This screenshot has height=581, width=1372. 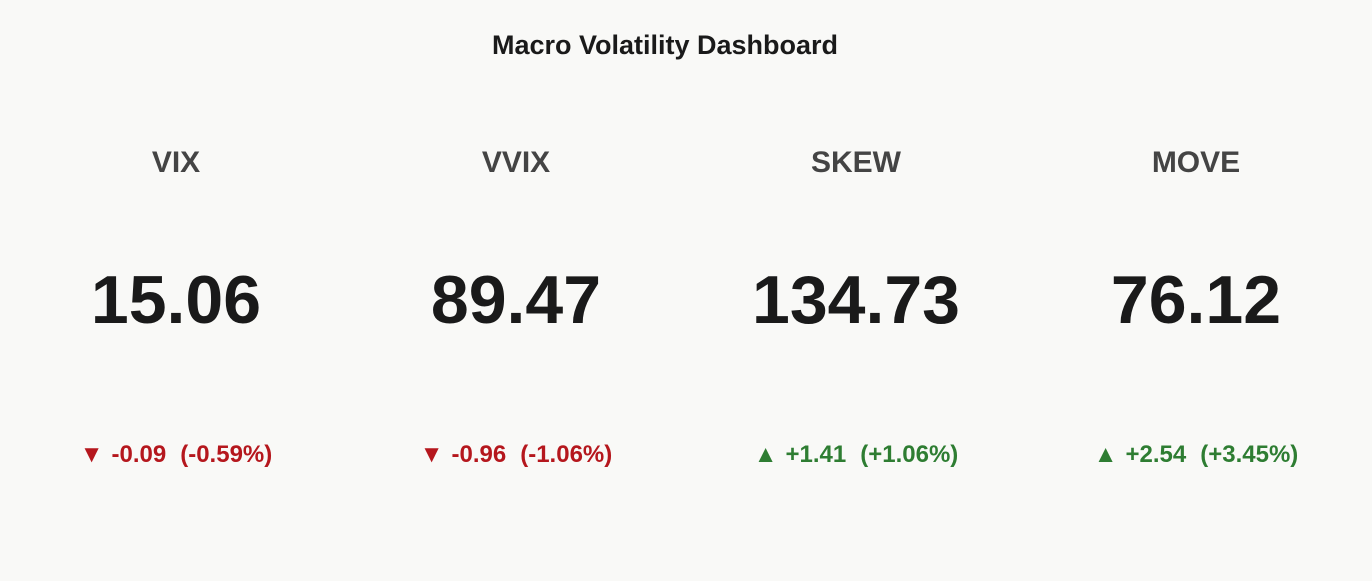 What do you see at coordinates (566, 454) in the screenshot?
I see `delta-percent: (-1.06%)` at bounding box center [566, 454].